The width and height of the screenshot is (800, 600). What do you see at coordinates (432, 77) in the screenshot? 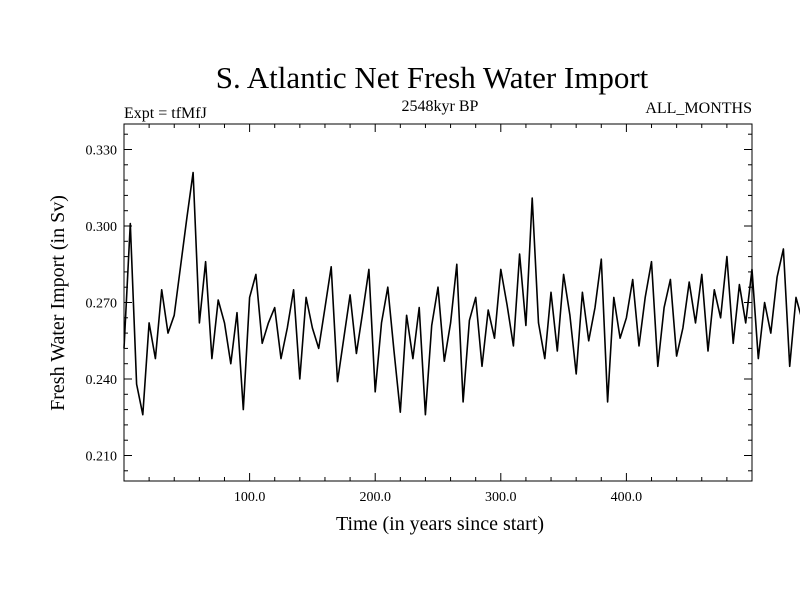
I see `chart-title: S. Atlantic Net Fresh Water Import` at bounding box center [432, 77].